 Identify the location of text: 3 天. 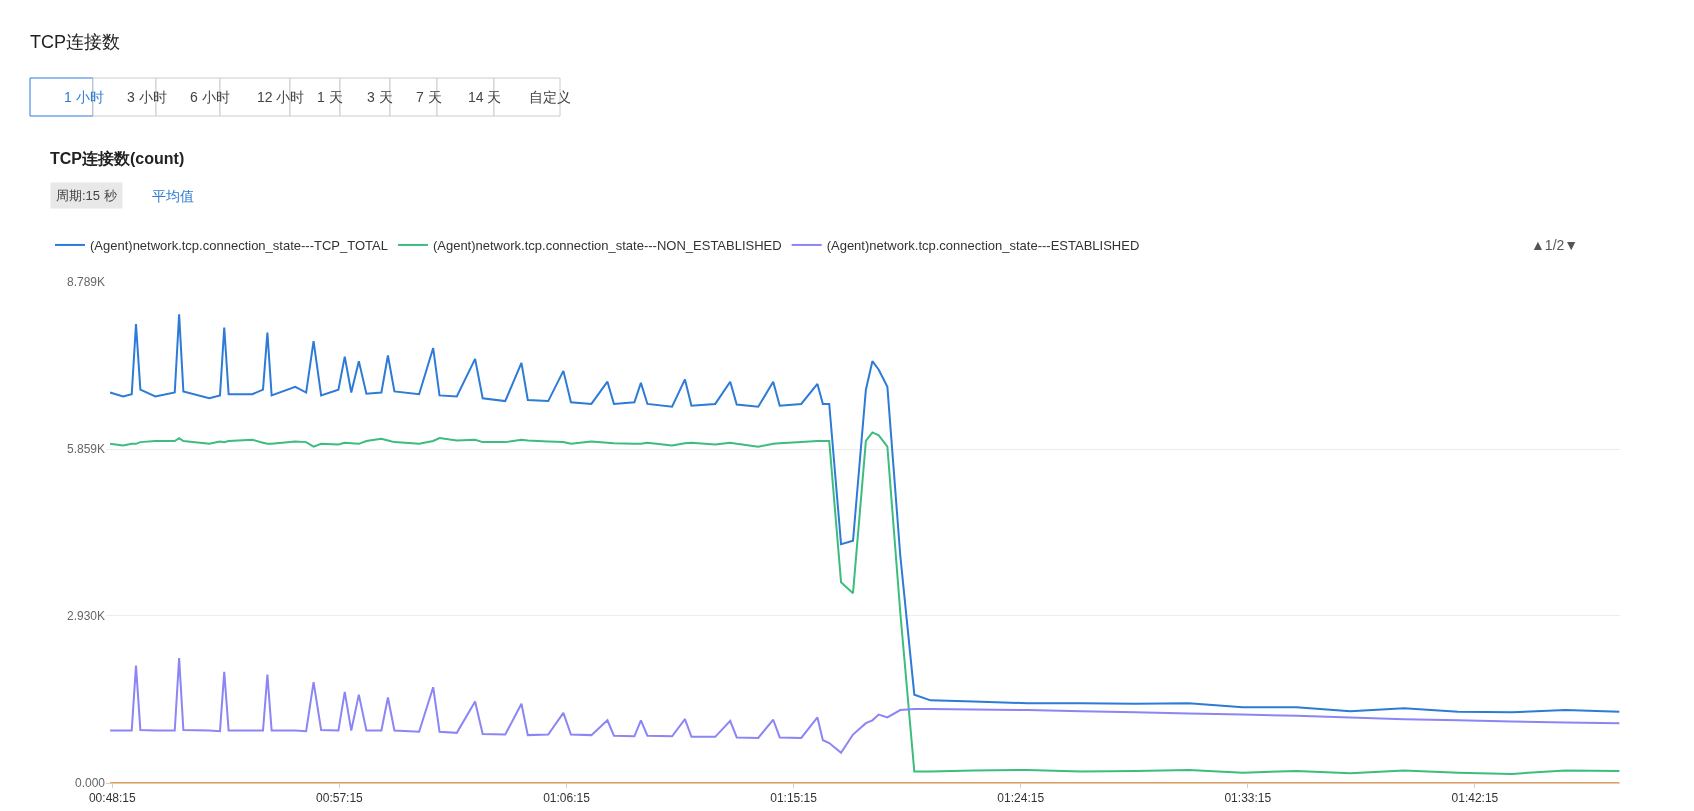
(380, 97).